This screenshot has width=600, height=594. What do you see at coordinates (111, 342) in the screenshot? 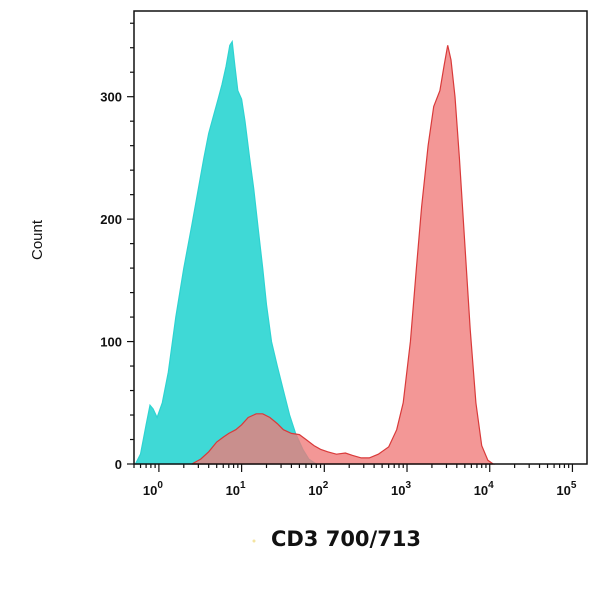
I see `y-tick-label: 100` at bounding box center [111, 342].